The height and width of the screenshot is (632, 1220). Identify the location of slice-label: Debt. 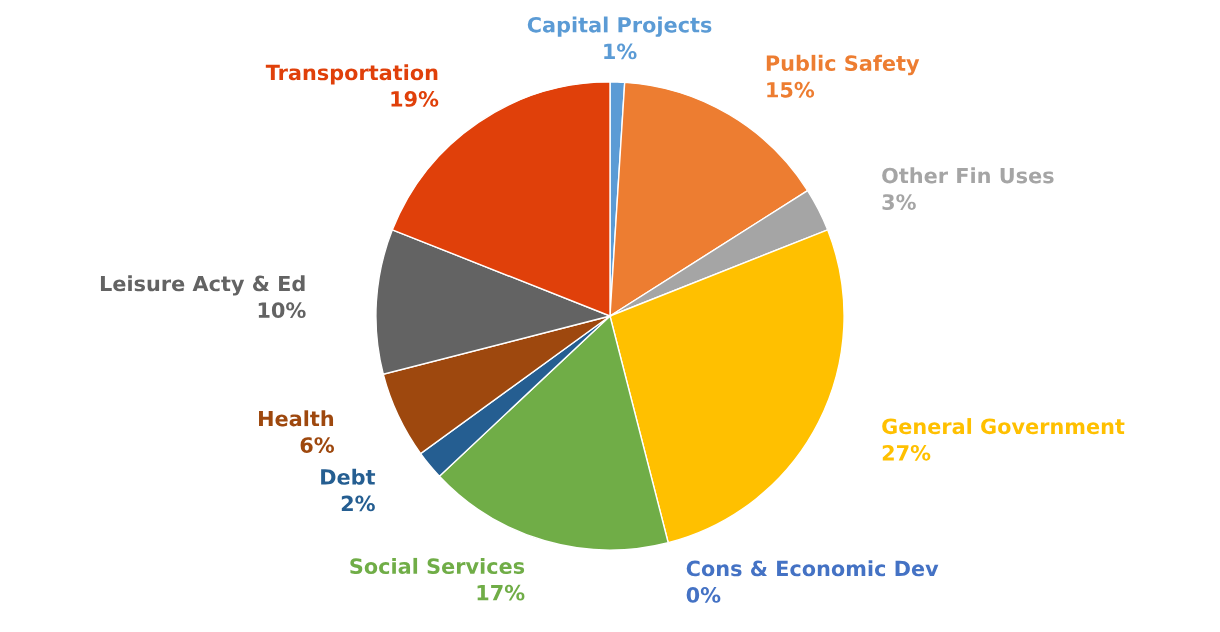
(348, 476).